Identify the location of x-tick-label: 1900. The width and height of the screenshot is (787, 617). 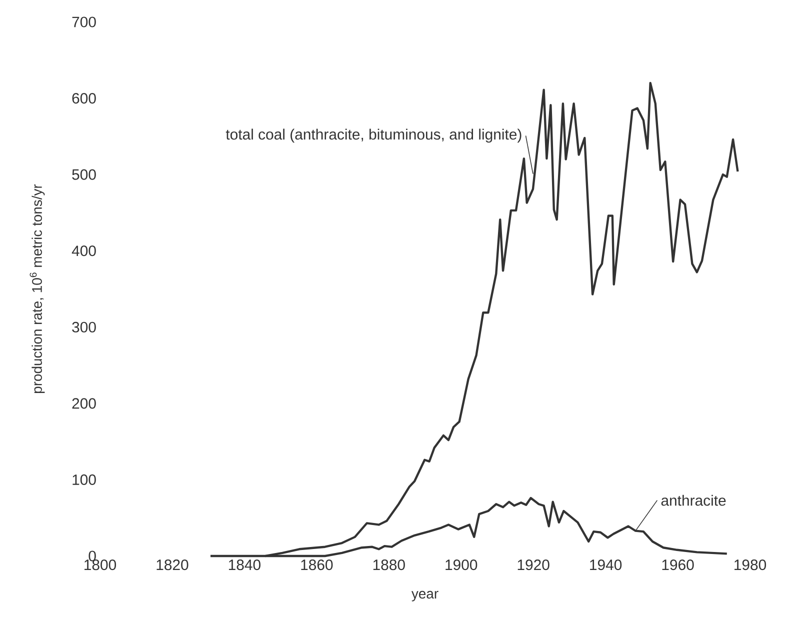
(462, 565).